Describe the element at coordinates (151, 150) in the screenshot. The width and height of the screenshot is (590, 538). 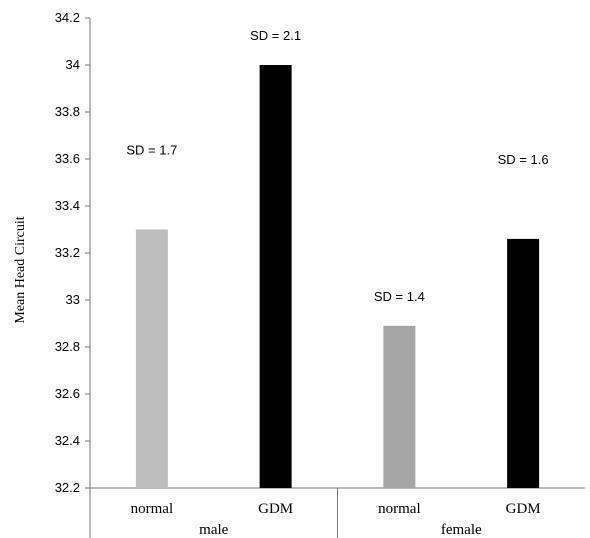
I see `sd-annotation: SD = 1.7` at that location.